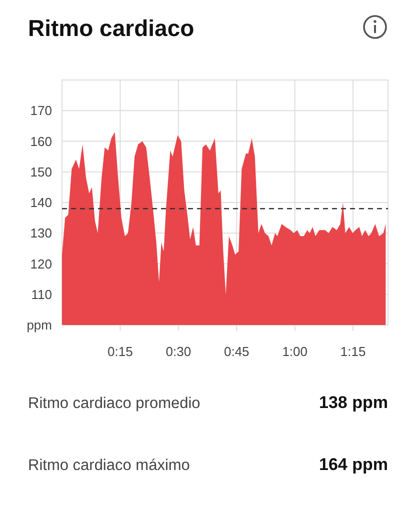 This screenshot has width=416, height=512. Describe the element at coordinates (41, 233) in the screenshot. I see `y-tick-label: 130` at that location.